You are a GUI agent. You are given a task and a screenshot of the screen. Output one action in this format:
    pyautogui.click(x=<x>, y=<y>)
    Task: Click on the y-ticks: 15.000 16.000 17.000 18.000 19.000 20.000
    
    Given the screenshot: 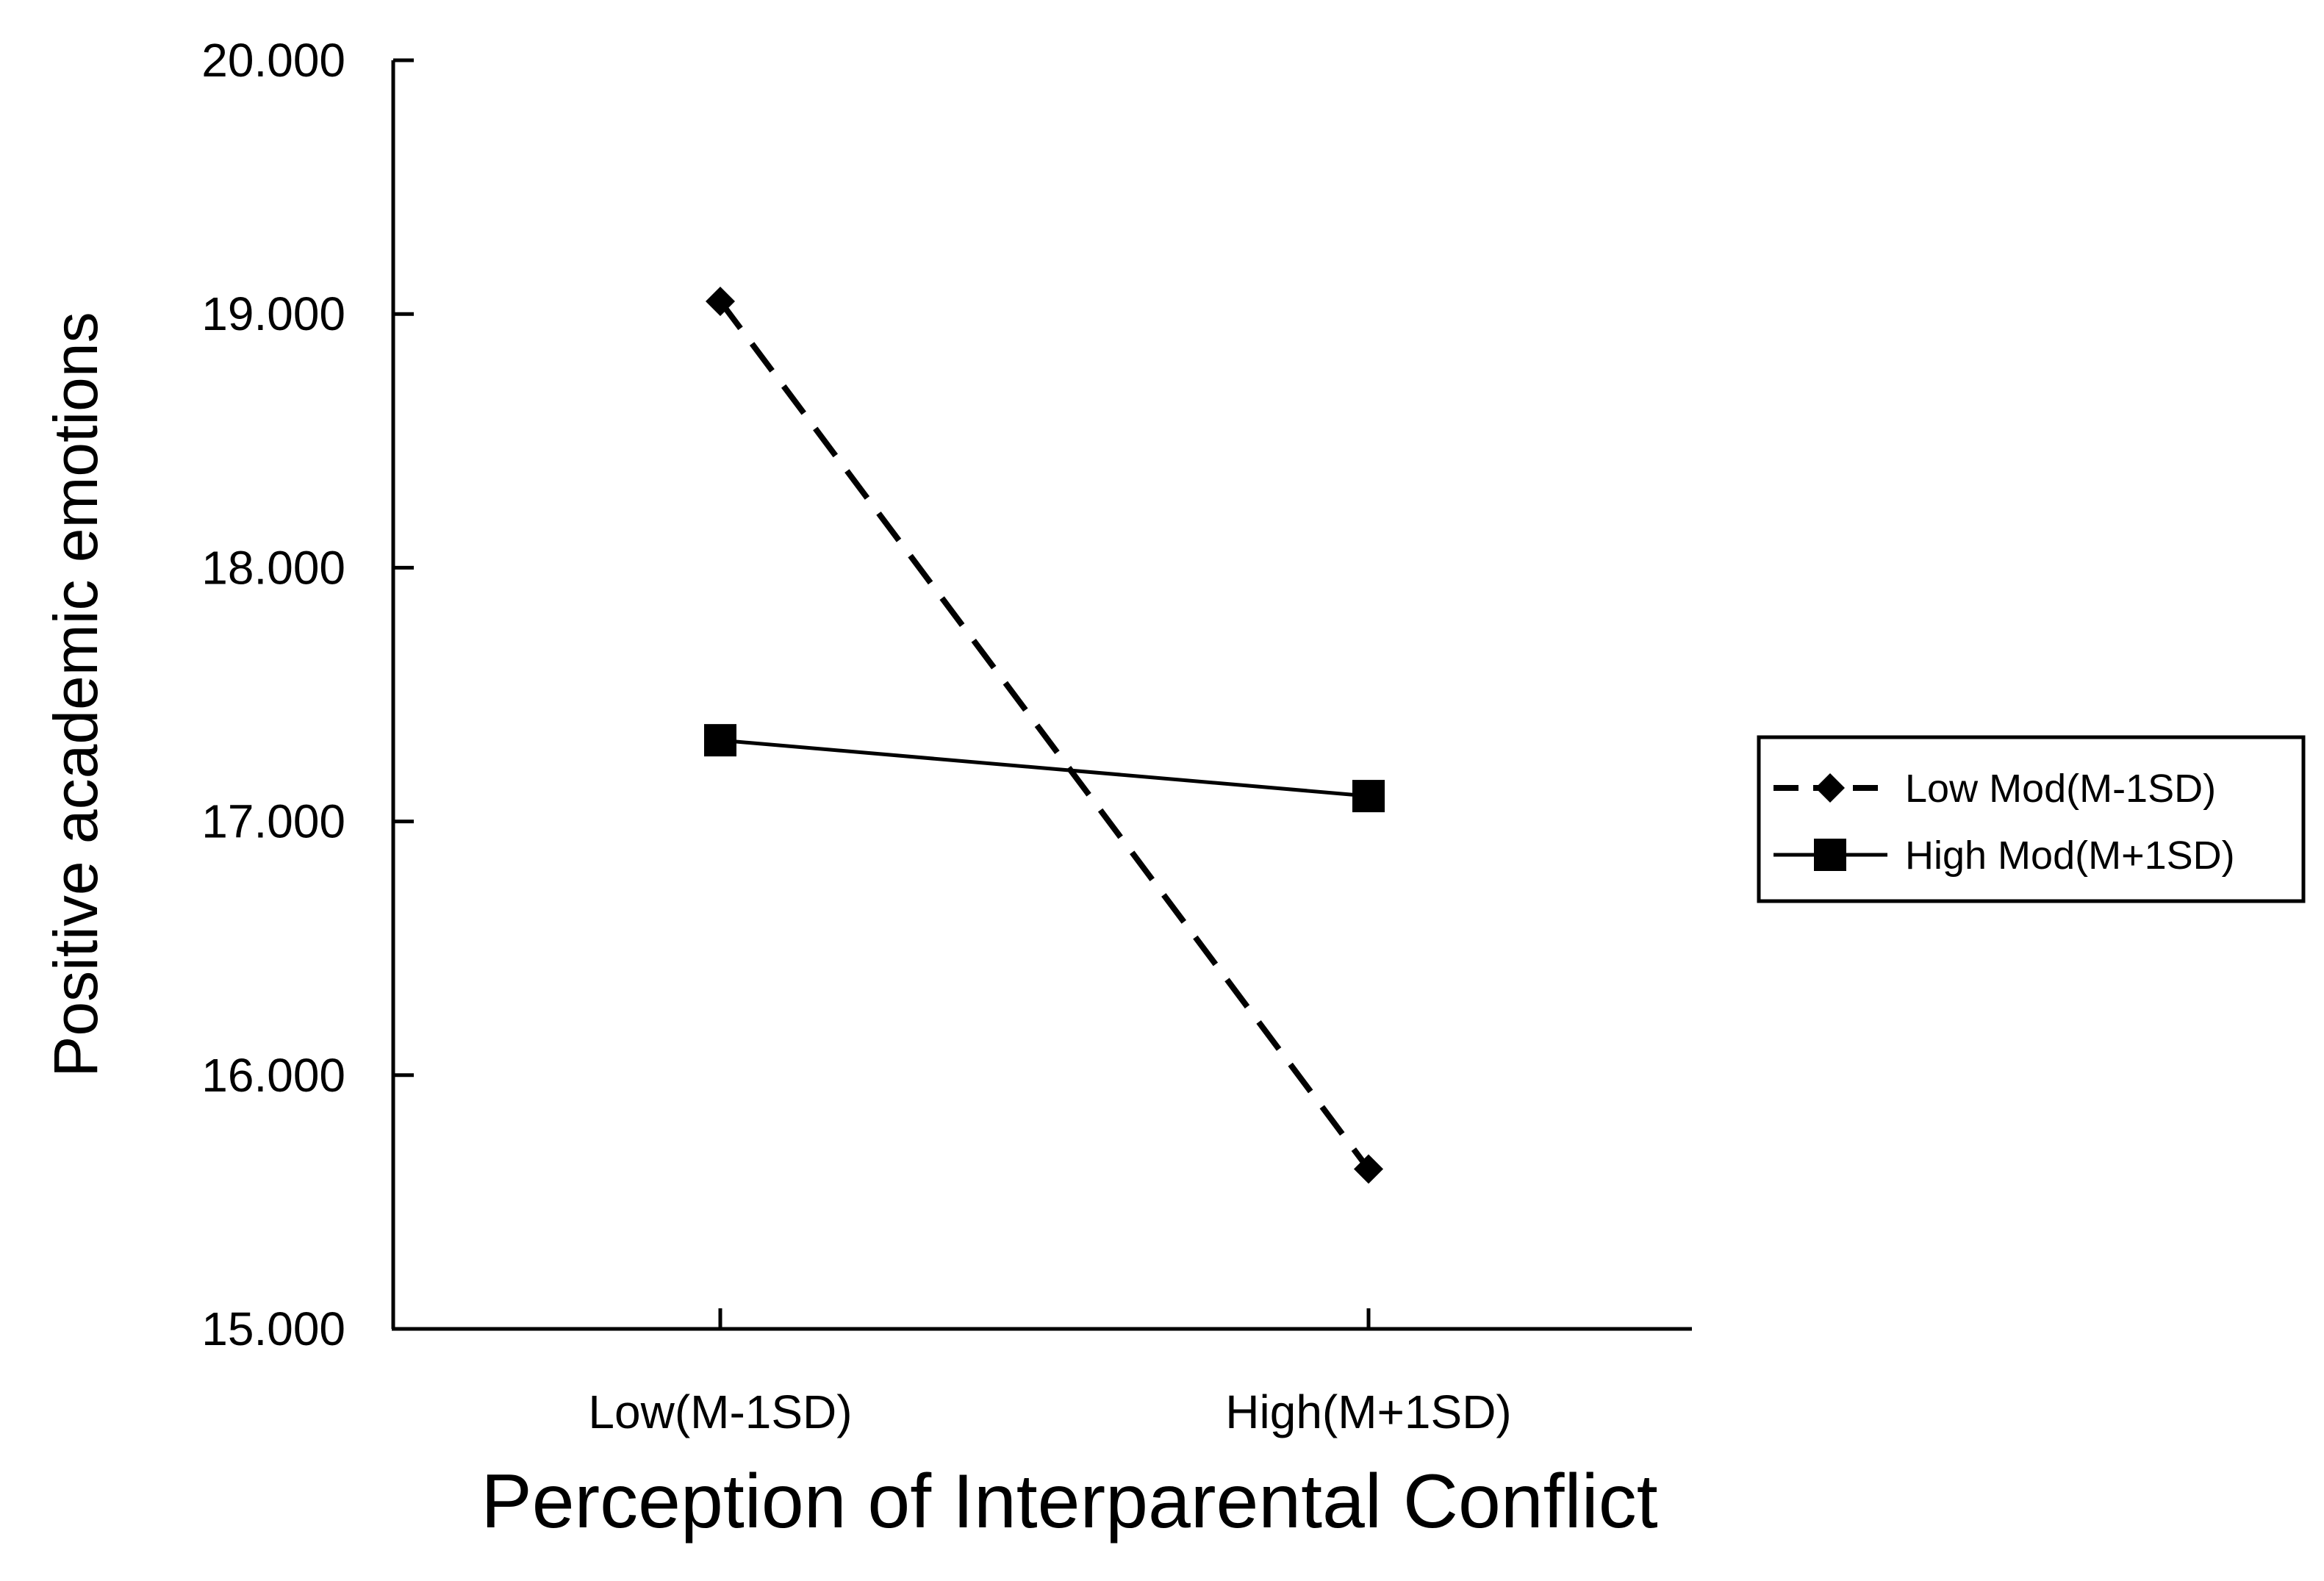 What is the action you would take?
    pyautogui.click(x=307, y=694)
    